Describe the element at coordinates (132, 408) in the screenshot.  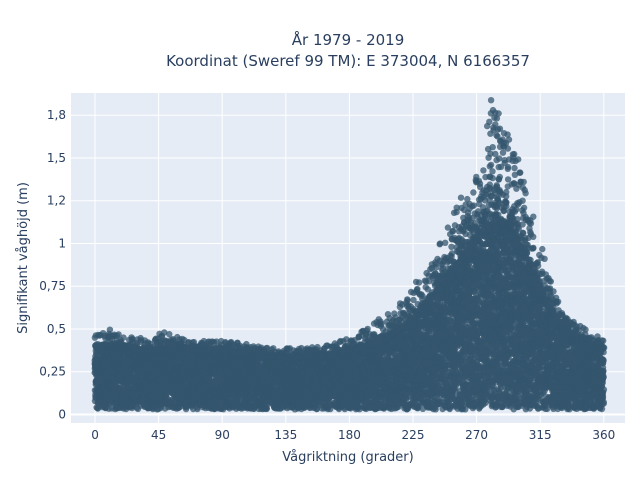
I see `data-point` at that location.